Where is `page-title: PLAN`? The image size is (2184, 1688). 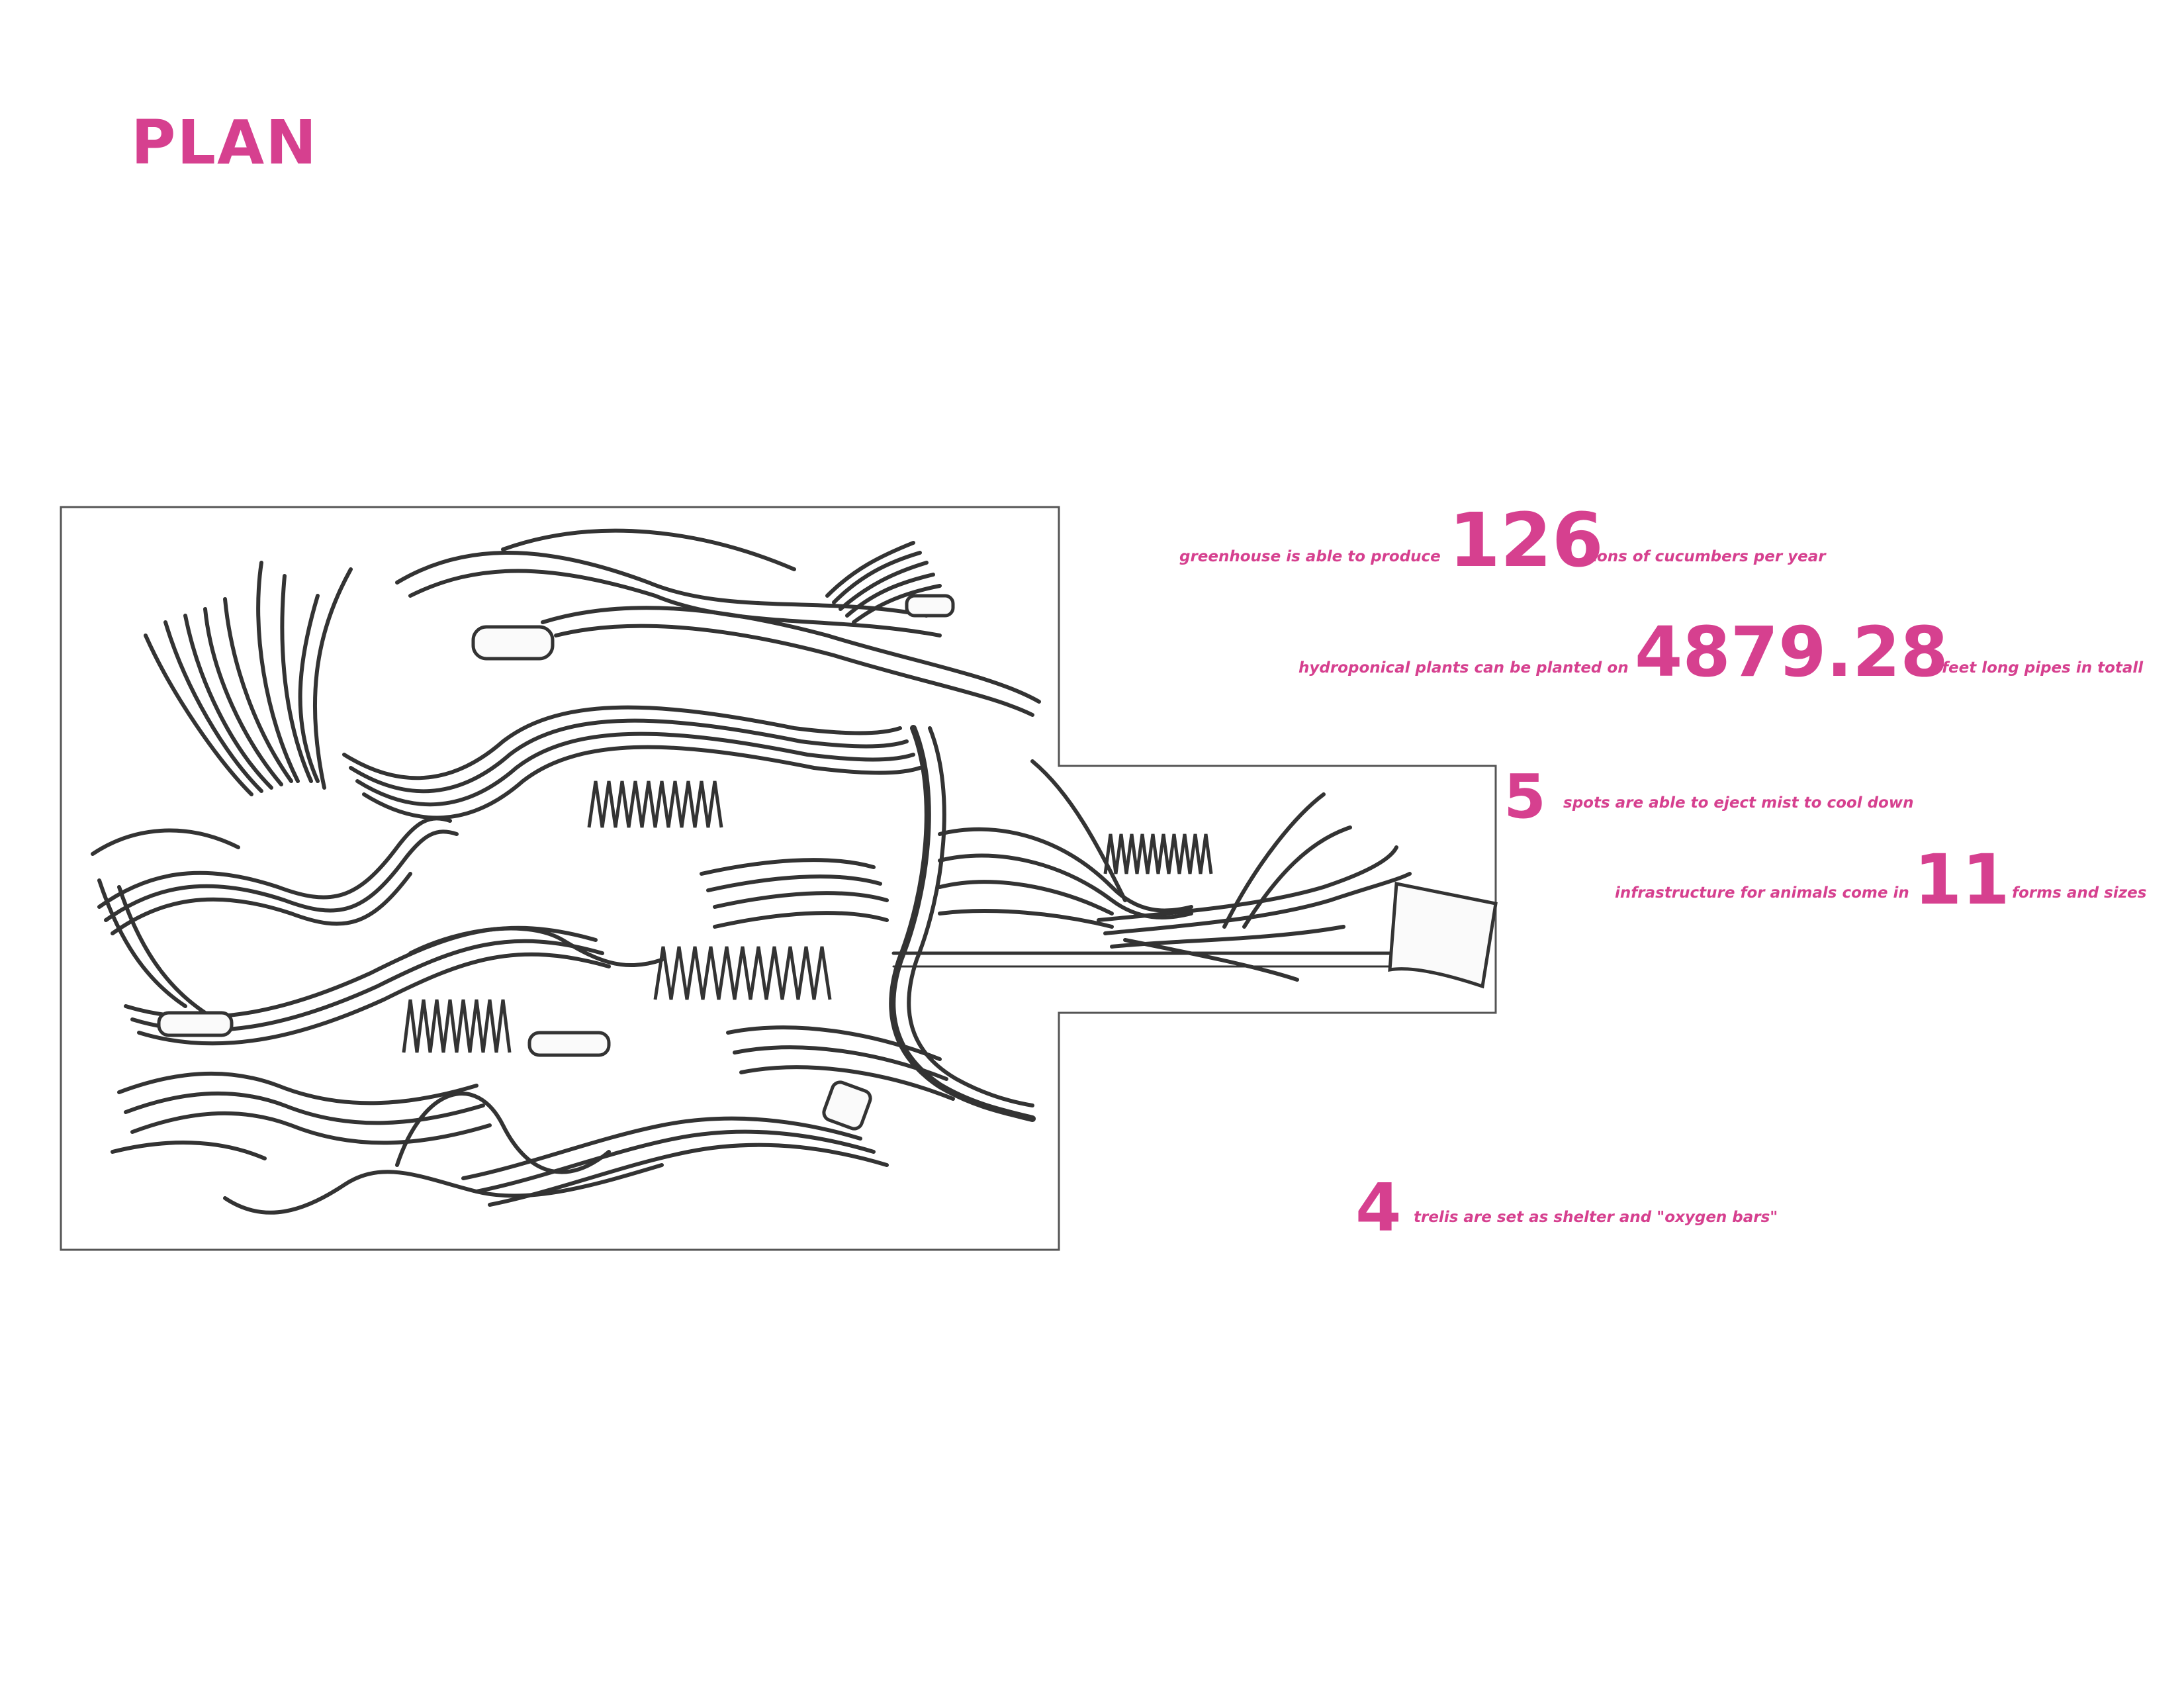
page-title: PLAN is located at coordinates (224, 142).